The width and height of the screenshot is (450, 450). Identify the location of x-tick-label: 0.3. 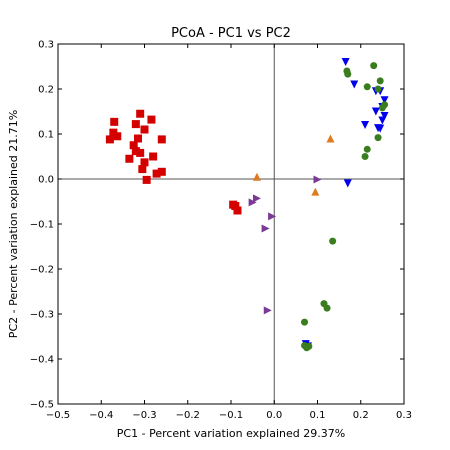
(404, 415).